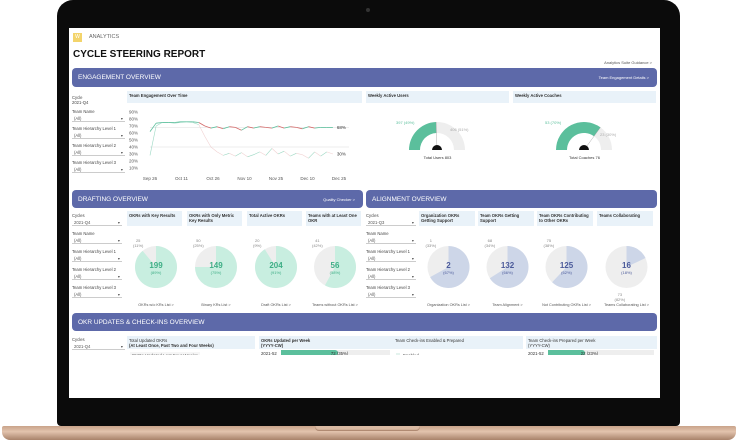 The width and height of the screenshot is (738, 441). Describe the element at coordinates (121, 346) in the screenshot. I see `chevron-down-icon: ▾` at that location.